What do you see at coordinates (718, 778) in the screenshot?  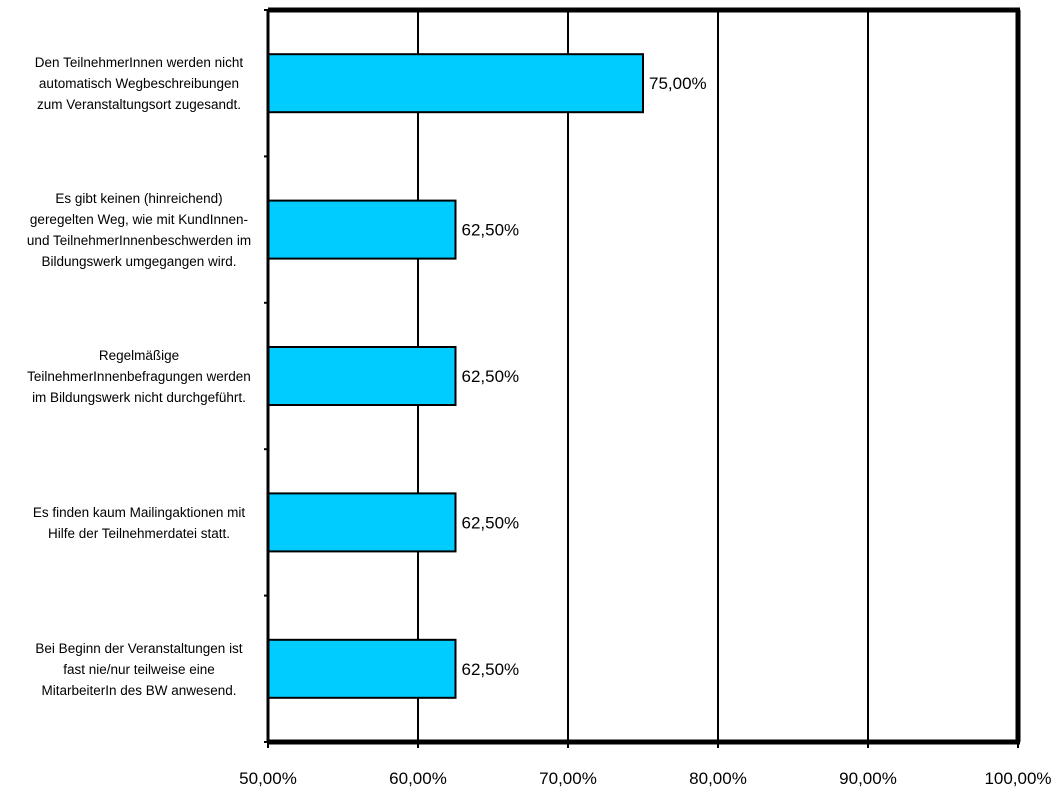 I see `x-tick-label: 80,00%` at bounding box center [718, 778].